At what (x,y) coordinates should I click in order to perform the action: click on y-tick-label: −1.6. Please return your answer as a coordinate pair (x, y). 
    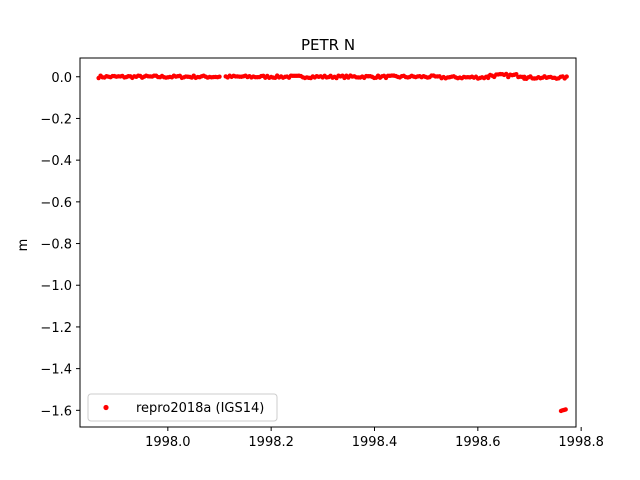
    Looking at the image, I should click on (56, 411).